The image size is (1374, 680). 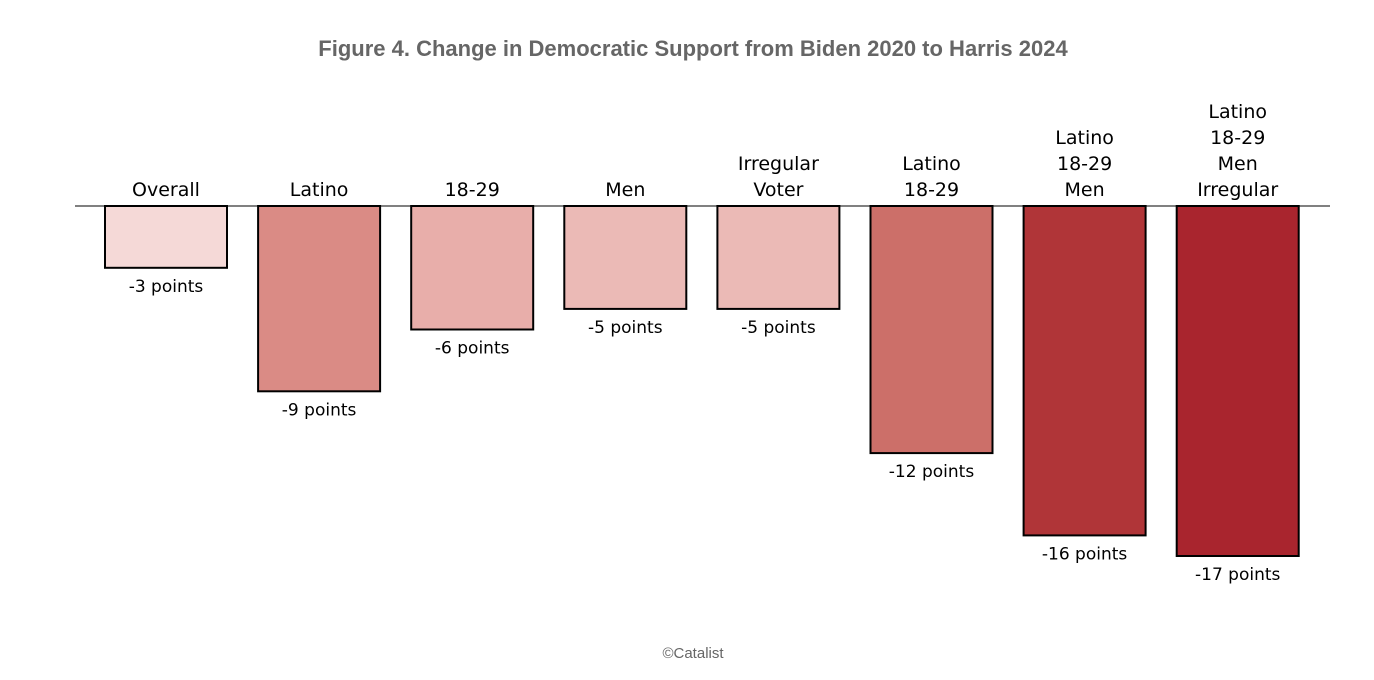 I want to click on value-label: -12 points, so click(x=932, y=472).